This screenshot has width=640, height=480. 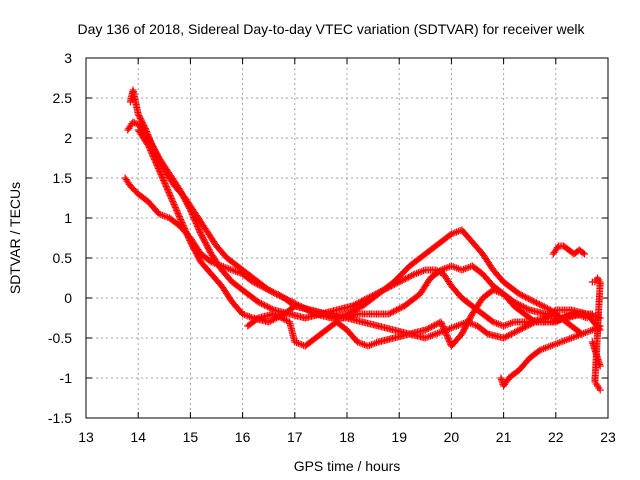 I want to click on y-tick-label: 3, so click(x=68, y=58).